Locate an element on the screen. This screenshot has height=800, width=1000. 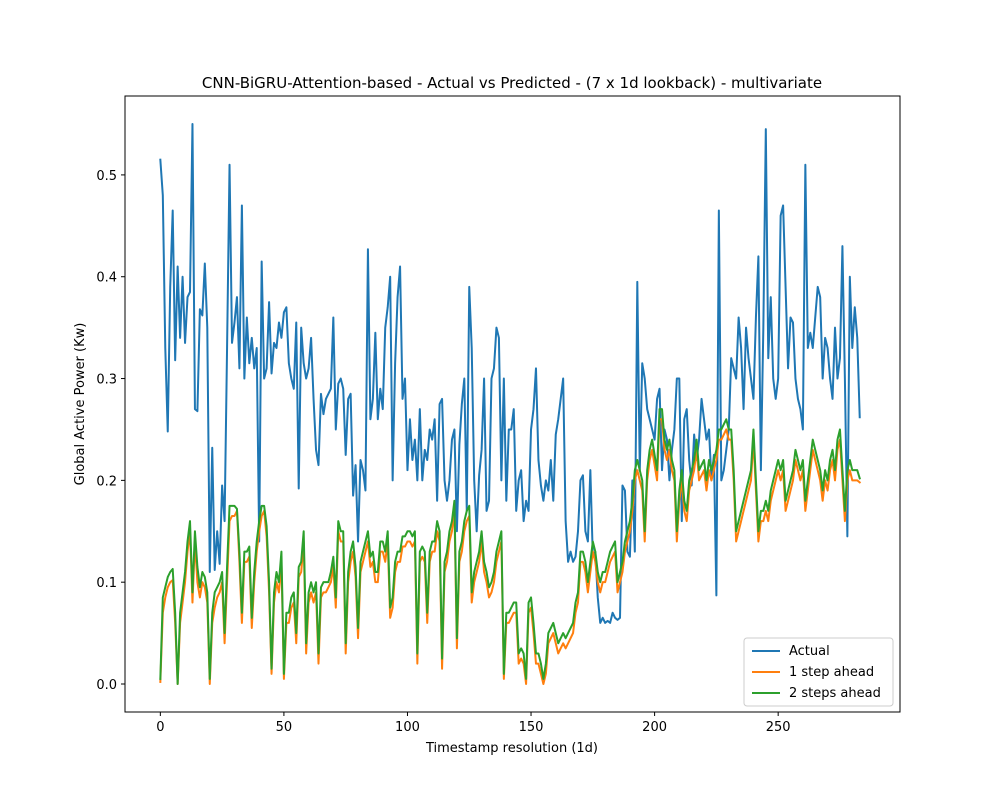
x-tick-label: 100 is located at coordinates (407, 727).